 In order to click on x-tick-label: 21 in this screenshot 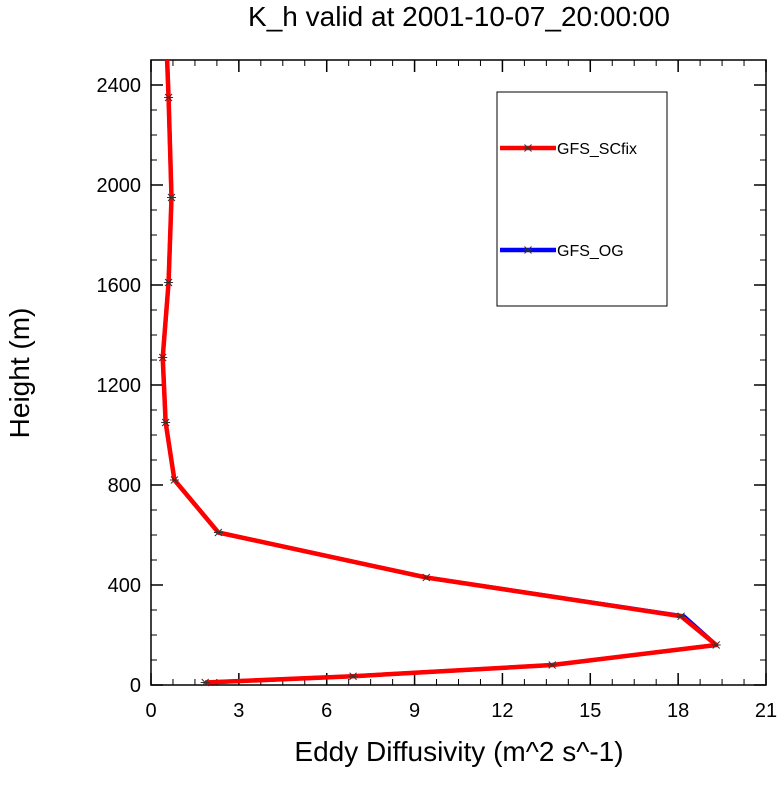, I will do `click(766, 711)`.